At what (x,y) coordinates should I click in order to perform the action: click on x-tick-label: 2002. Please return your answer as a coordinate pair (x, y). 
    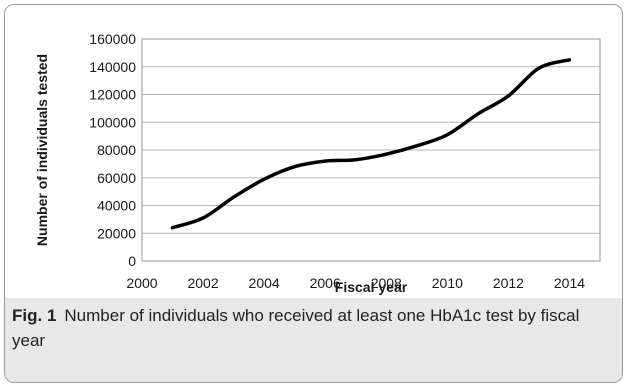
    Looking at the image, I should click on (202, 283).